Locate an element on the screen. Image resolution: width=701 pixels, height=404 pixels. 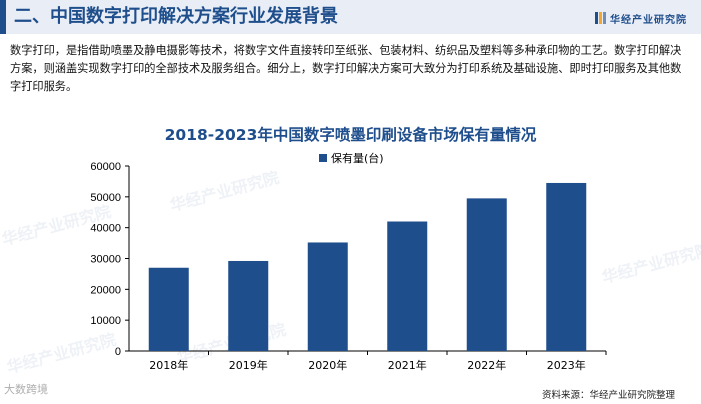
section-title: 二、中国数字打印解决方案行业发展背景 is located at coordinates (176, 16).